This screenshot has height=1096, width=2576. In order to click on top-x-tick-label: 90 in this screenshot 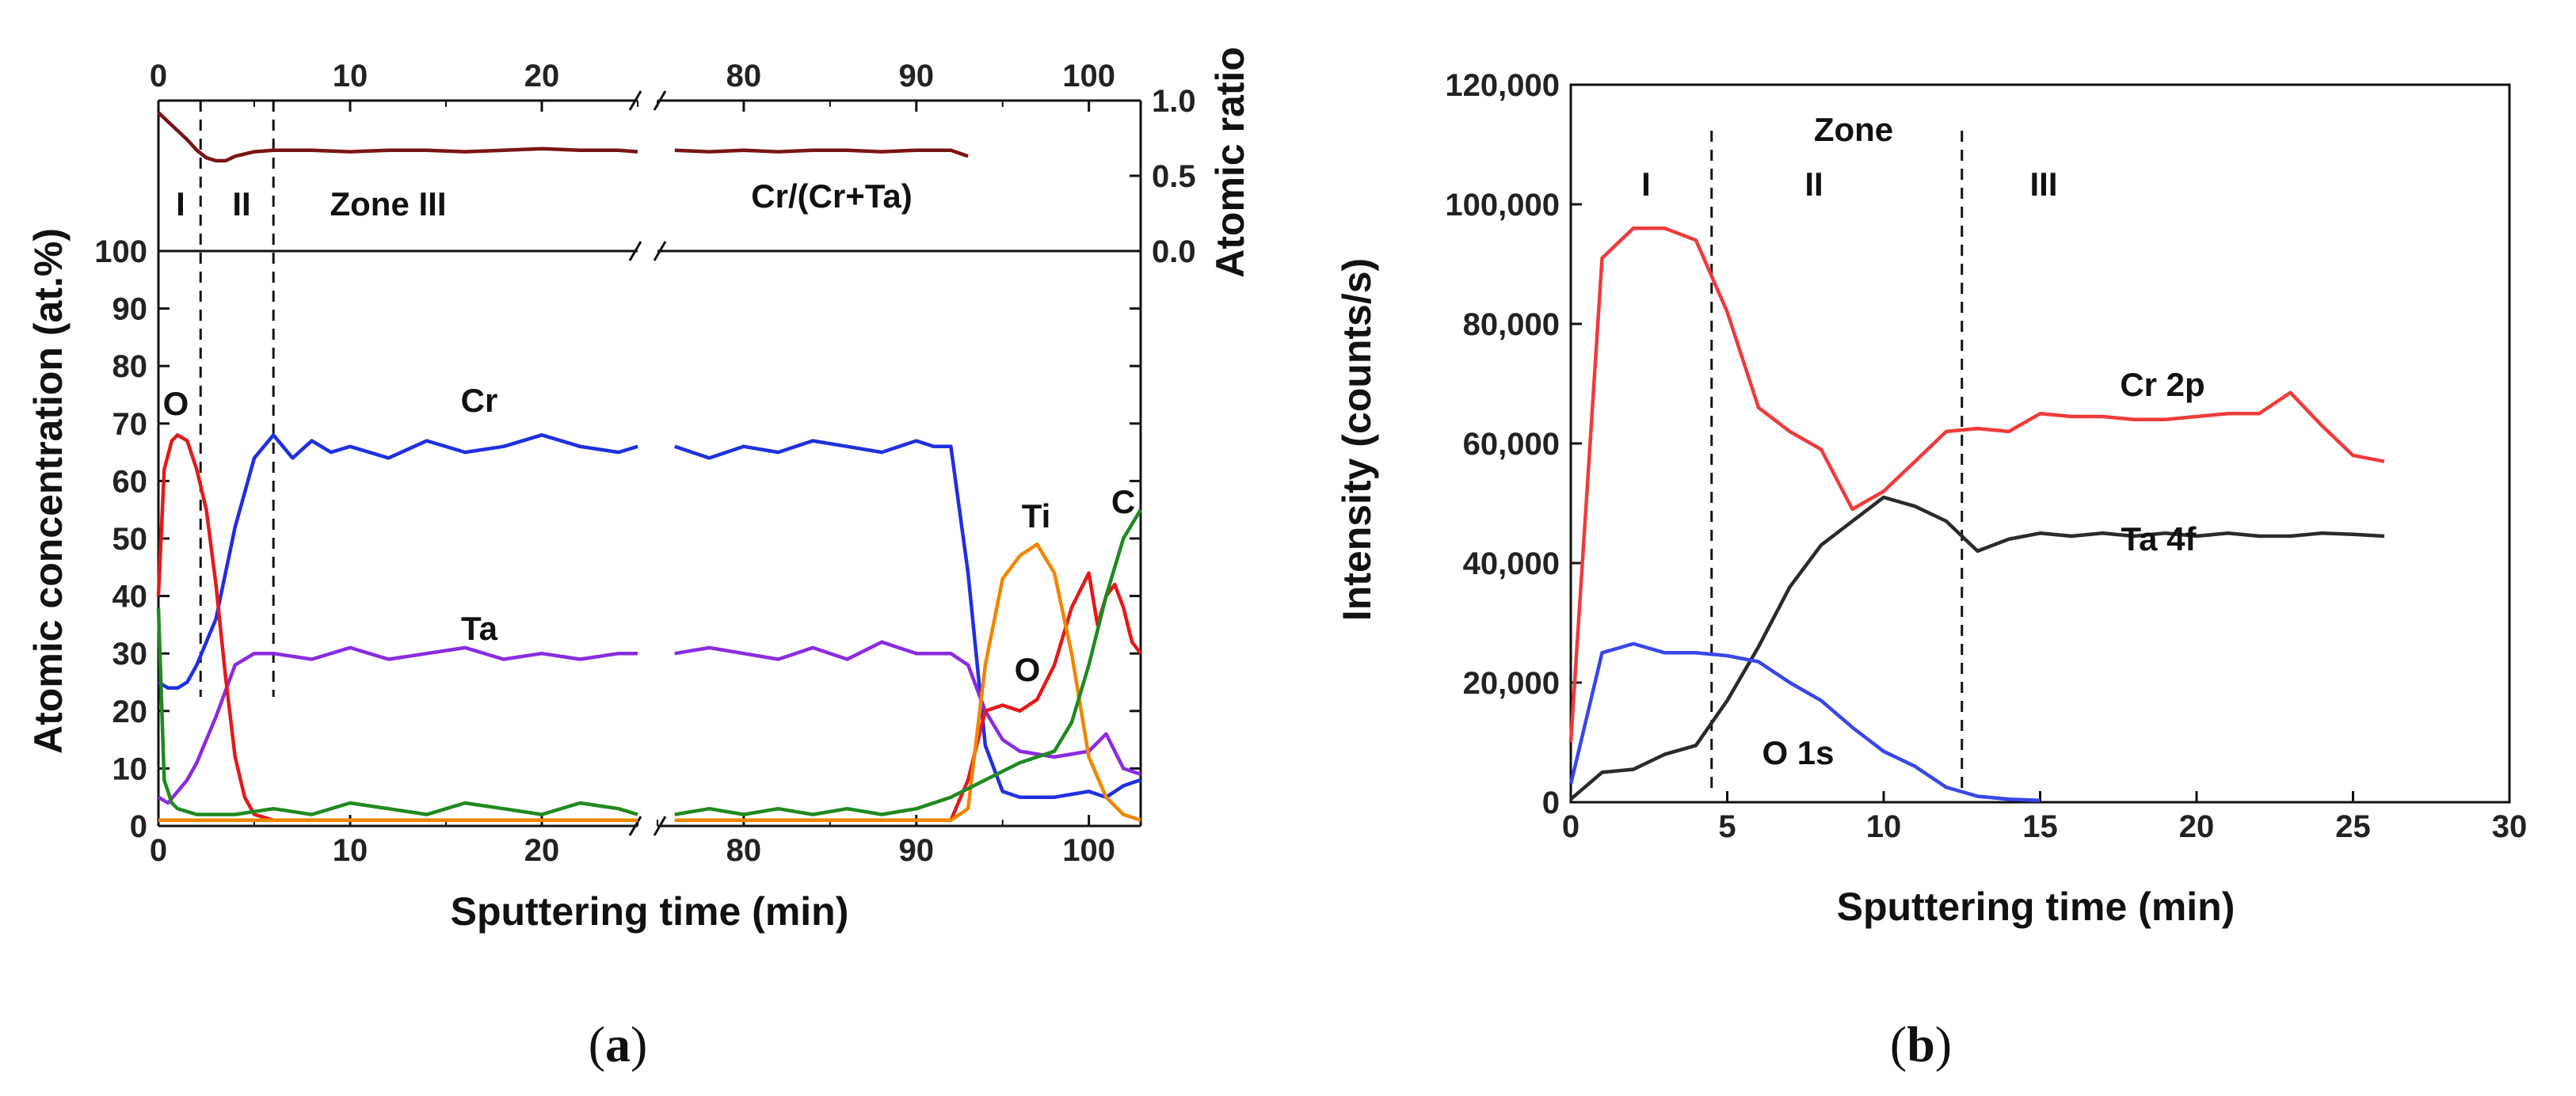, I will do `click(917, 76)`.